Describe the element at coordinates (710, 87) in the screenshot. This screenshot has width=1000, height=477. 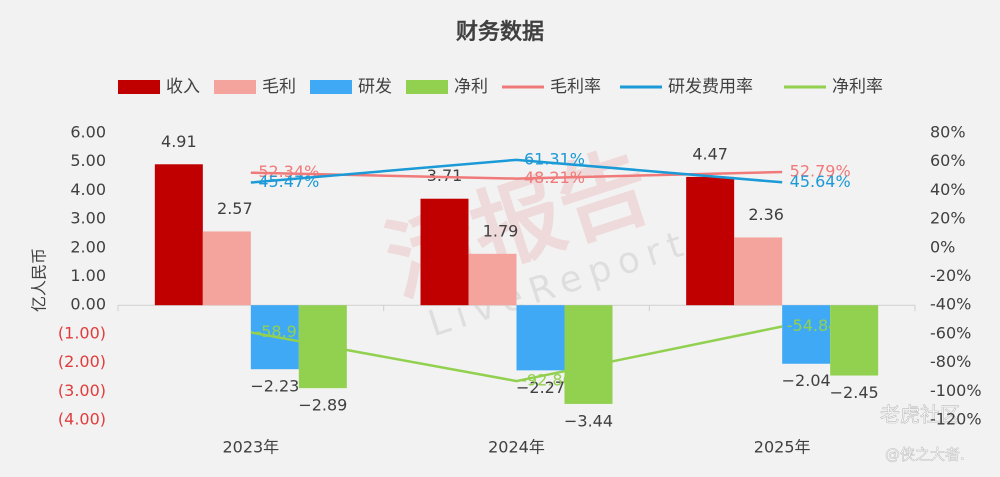
I see `legend-label: 研发费用率` at that location.